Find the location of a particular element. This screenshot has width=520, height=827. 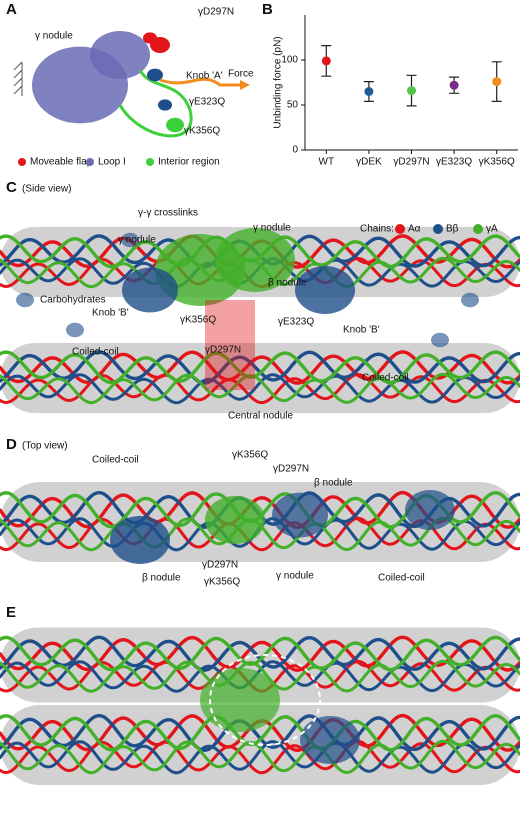

central is located at coordinates (230, 345).